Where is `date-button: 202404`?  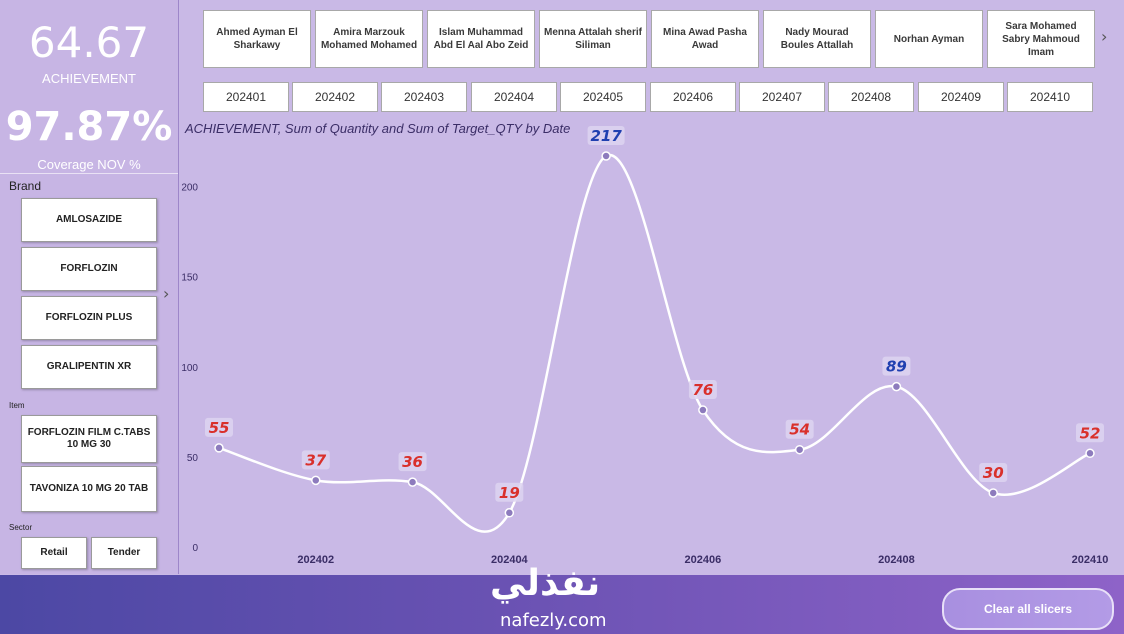
date-button: 202404 is located at coordinates (514, 97).